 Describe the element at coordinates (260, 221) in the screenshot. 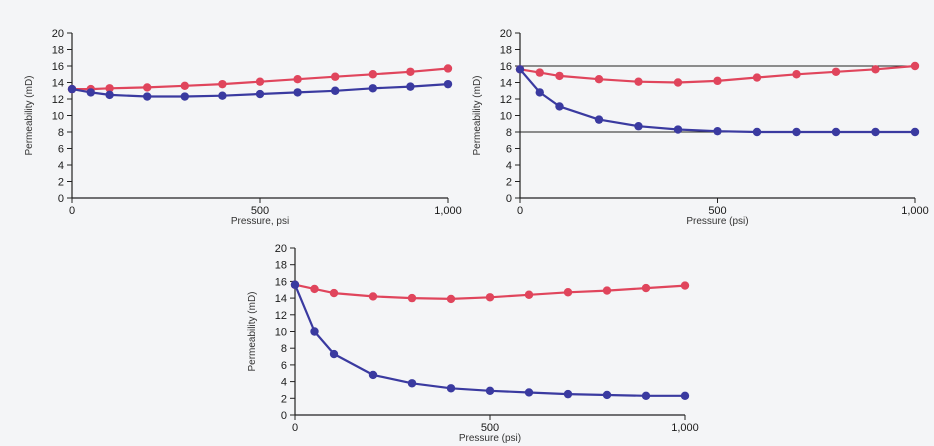

I see `x-axis-title: Pressure, psi` at that location.